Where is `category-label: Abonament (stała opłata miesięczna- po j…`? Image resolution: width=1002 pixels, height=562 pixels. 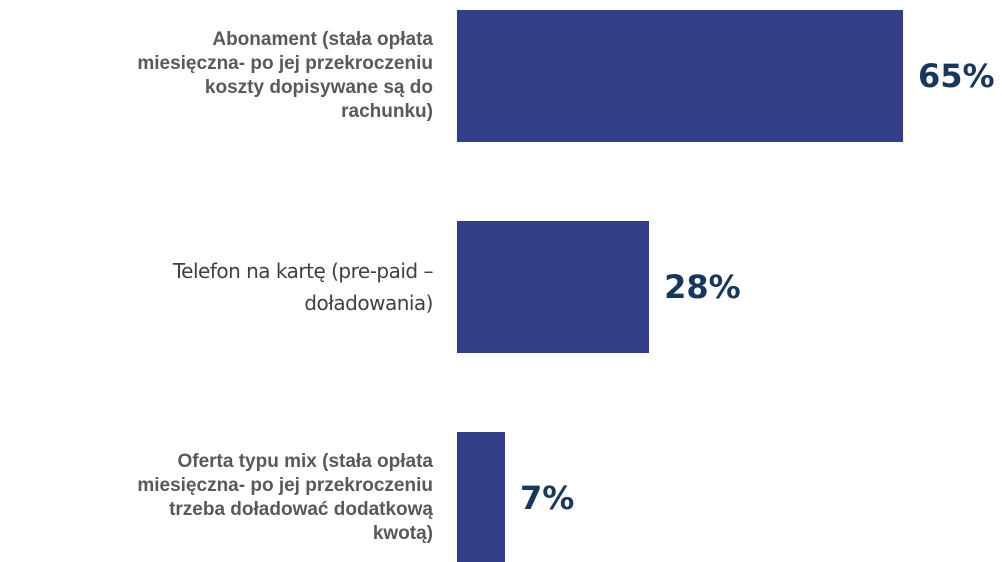
category-label: Abonament (stała opłata miesięczna- po j… is located at coordinates (285, 75).